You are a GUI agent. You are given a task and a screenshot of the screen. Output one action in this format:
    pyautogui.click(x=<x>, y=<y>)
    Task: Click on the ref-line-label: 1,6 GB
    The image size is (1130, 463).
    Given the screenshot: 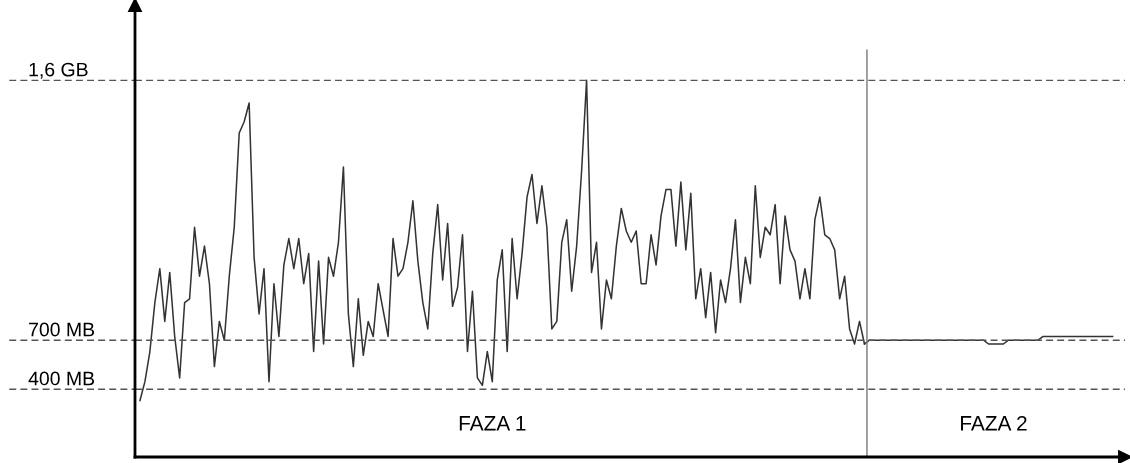 What is the action you would take?
    pyautogui.click(x=58, y=70)
    